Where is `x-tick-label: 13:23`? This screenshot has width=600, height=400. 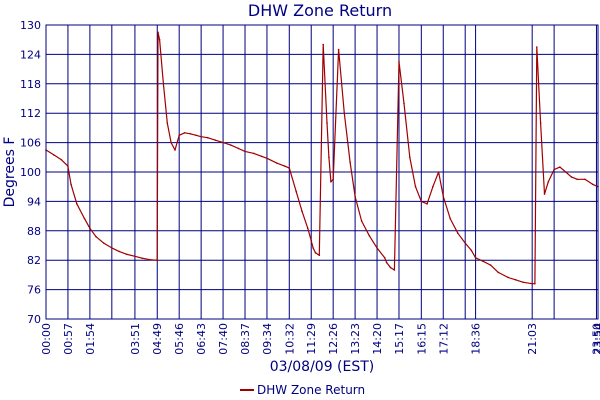
x-tick-label: 13:23 is located at coordinates (355, 339).